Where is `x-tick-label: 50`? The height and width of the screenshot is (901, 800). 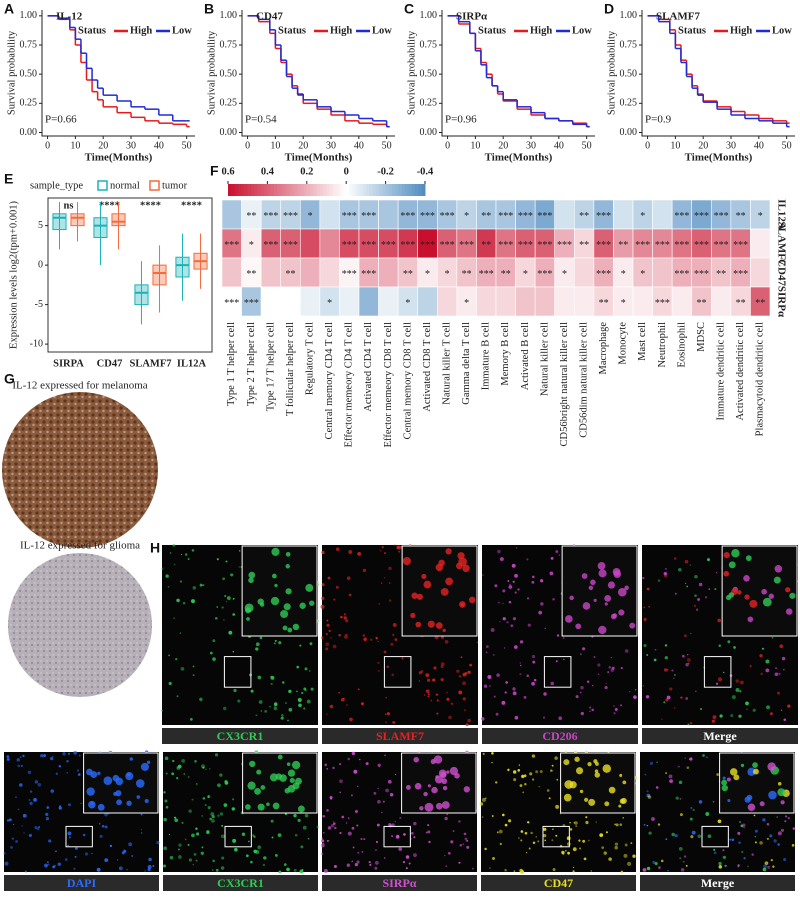
x-tick-label: 50 is located at coordinates (587, 145).